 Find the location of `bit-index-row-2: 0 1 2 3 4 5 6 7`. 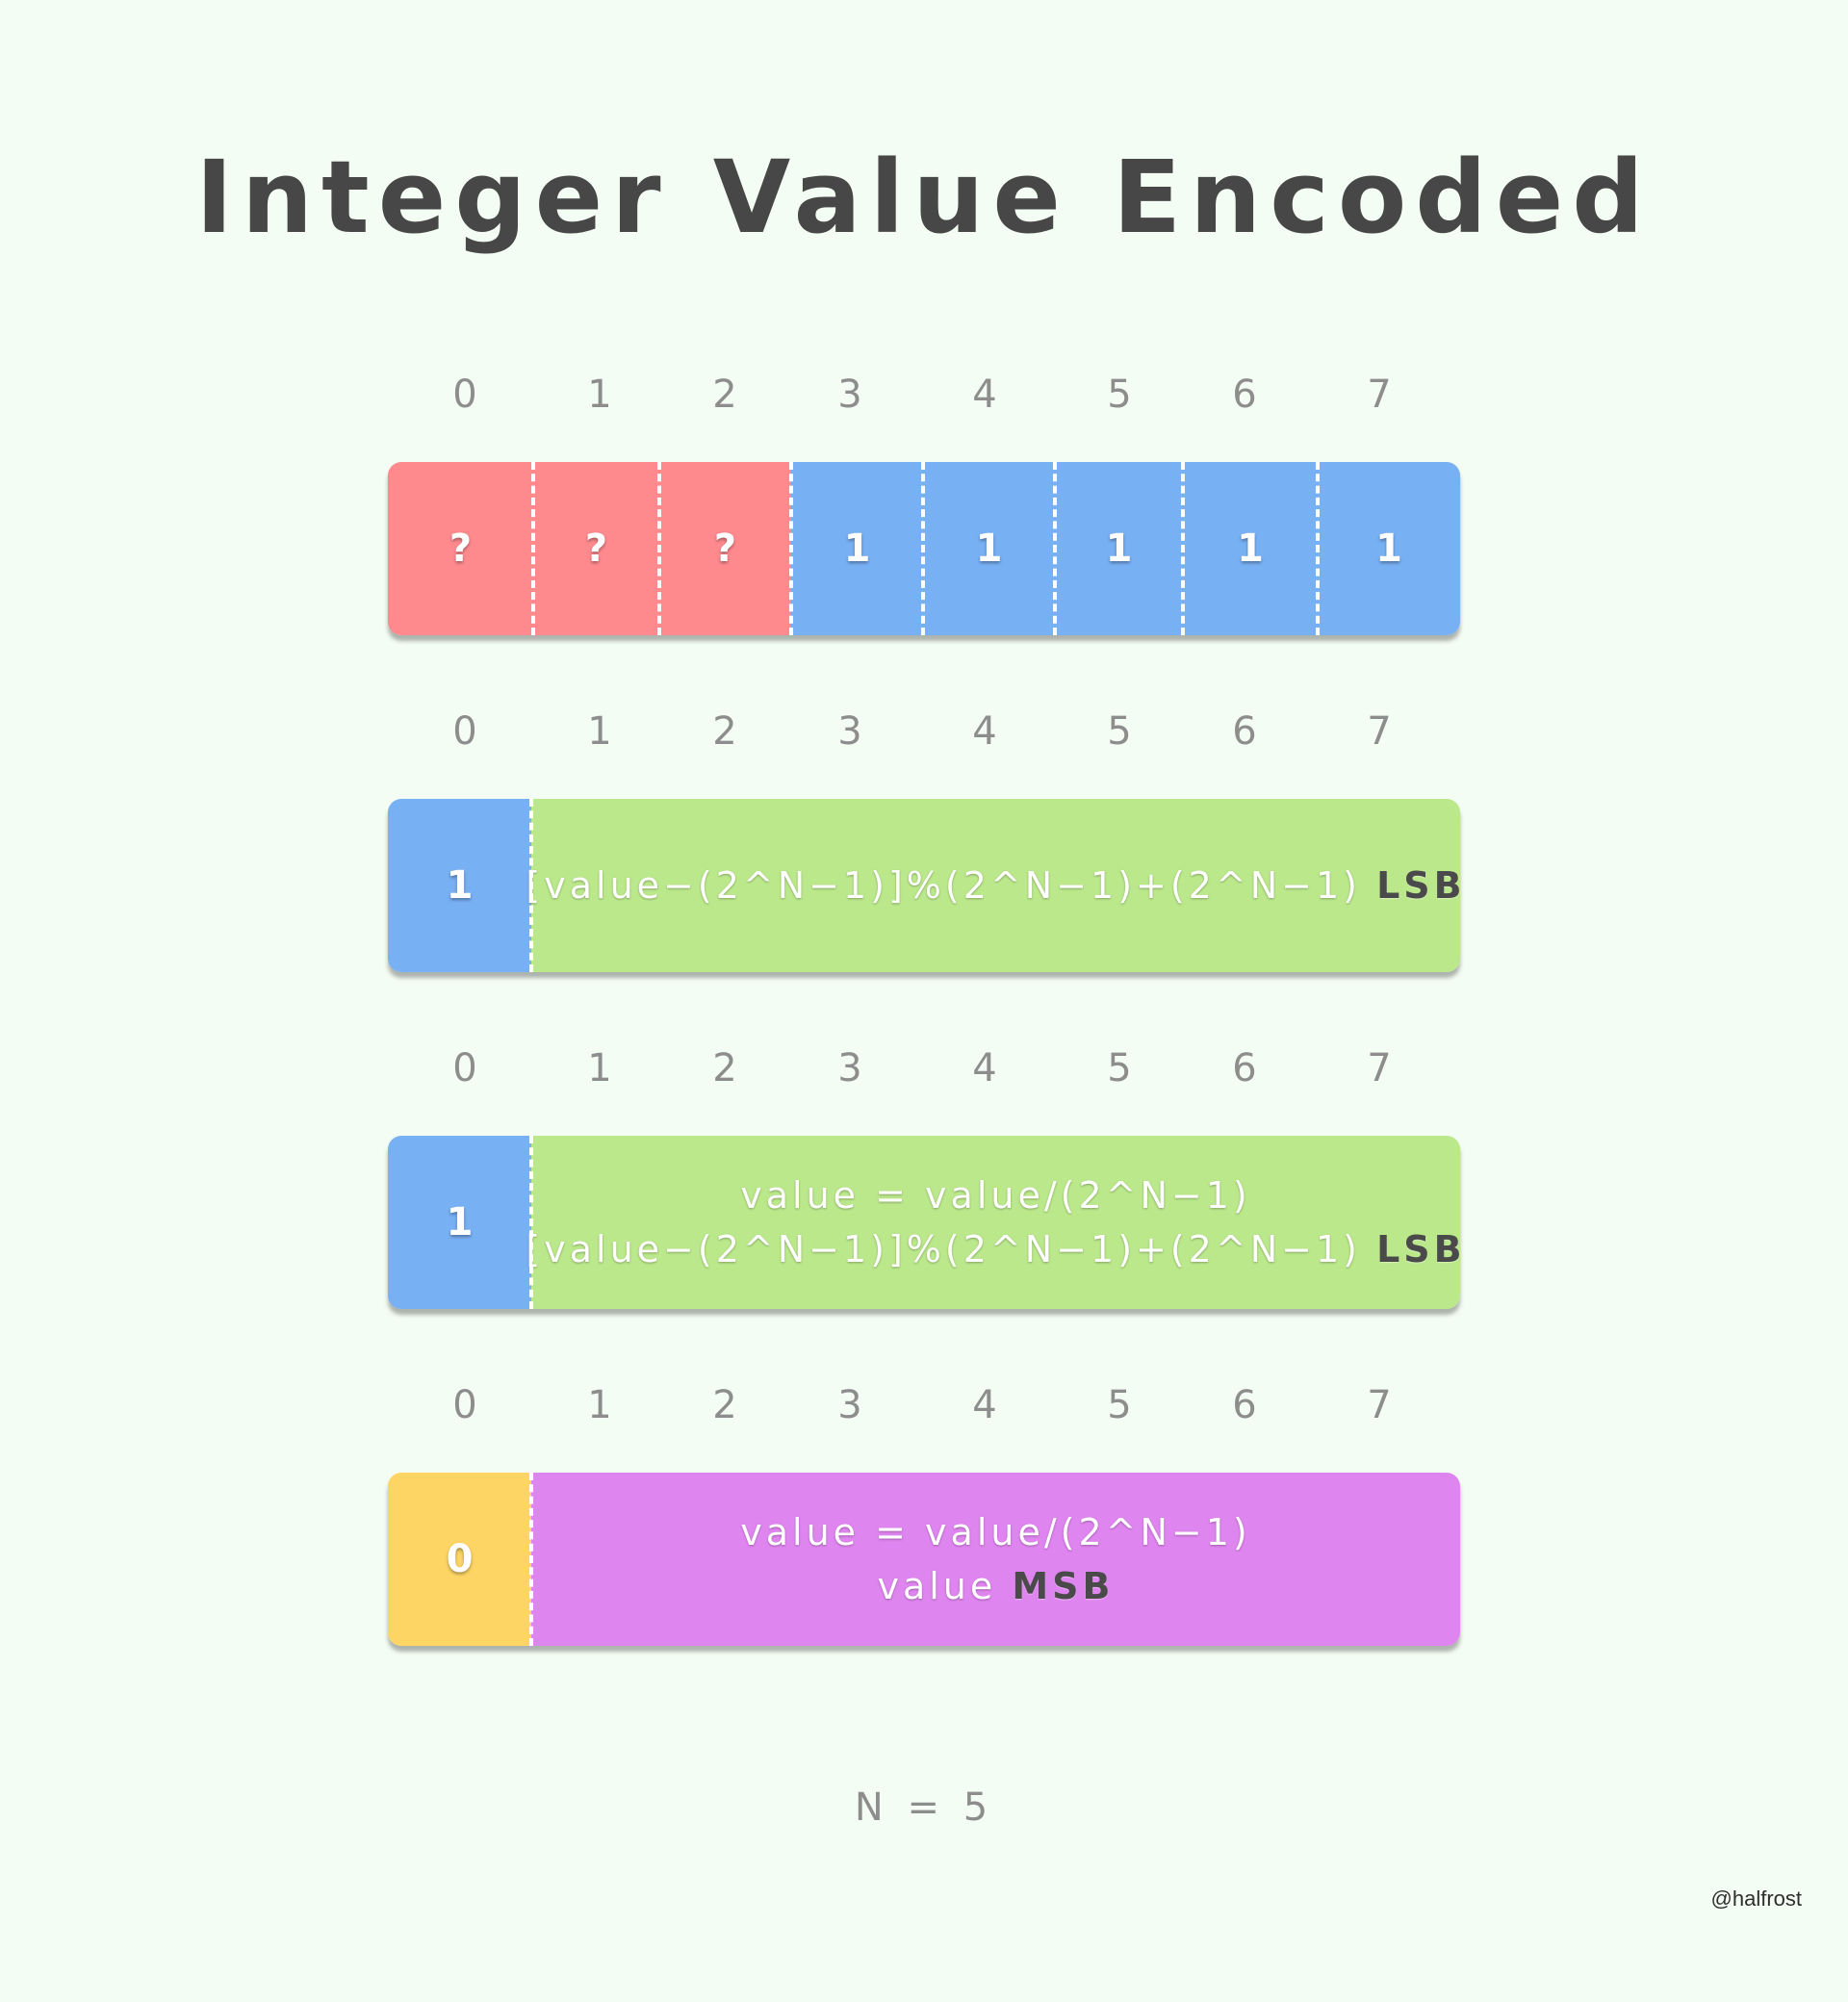

bit-index-row-2: 0 1 2 3 4 5 6 7 is located at coordinates (924, 731).